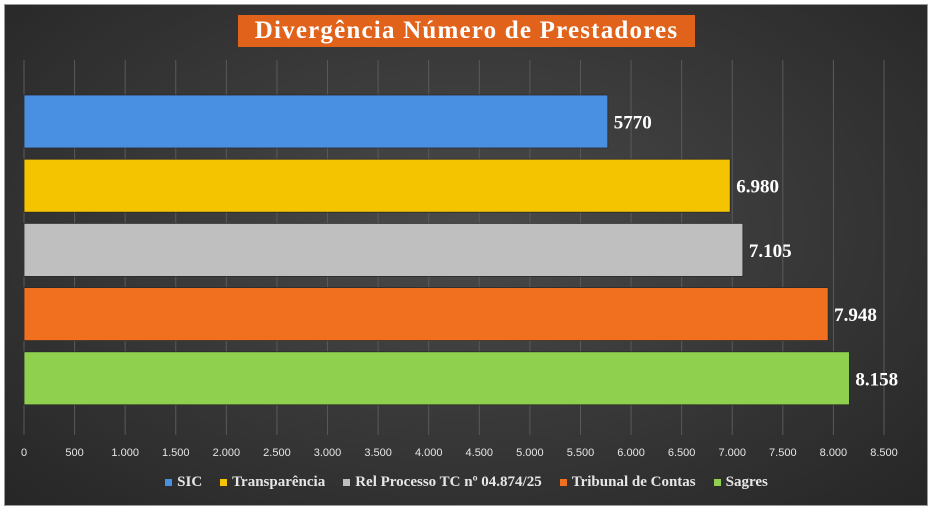  What do you see at coordinates (436, 378) in the screenshot?
I see `bar-sagres` at bounding box center [436, 378].